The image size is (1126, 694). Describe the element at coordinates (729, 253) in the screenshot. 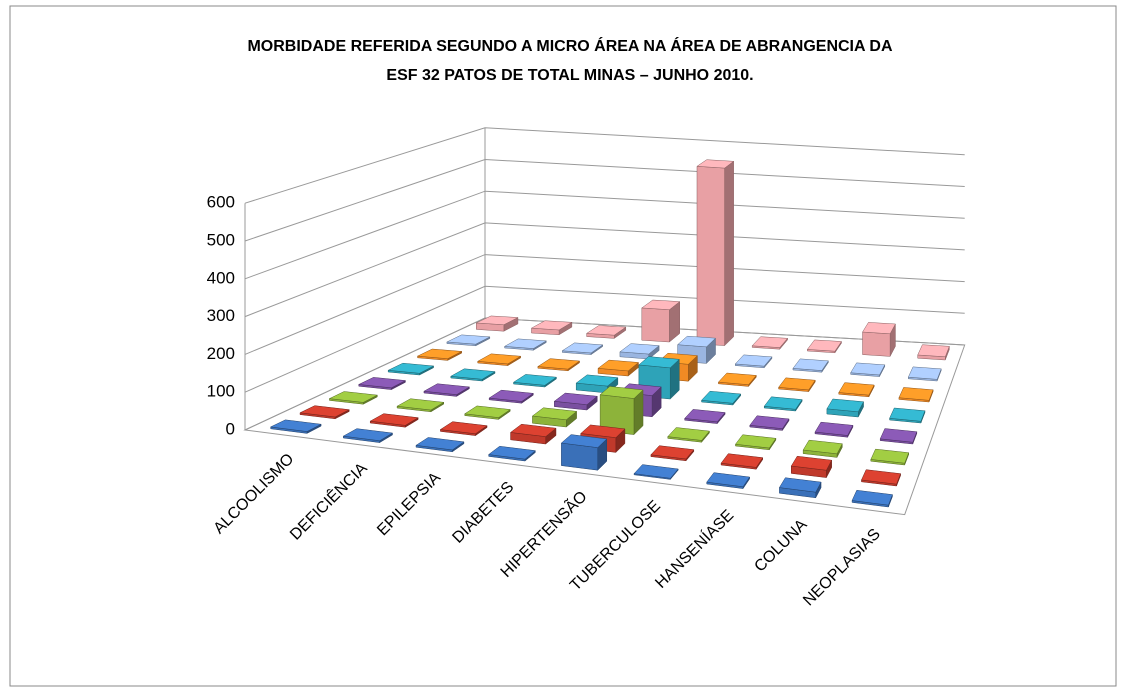

I see `bar-side` at that location.